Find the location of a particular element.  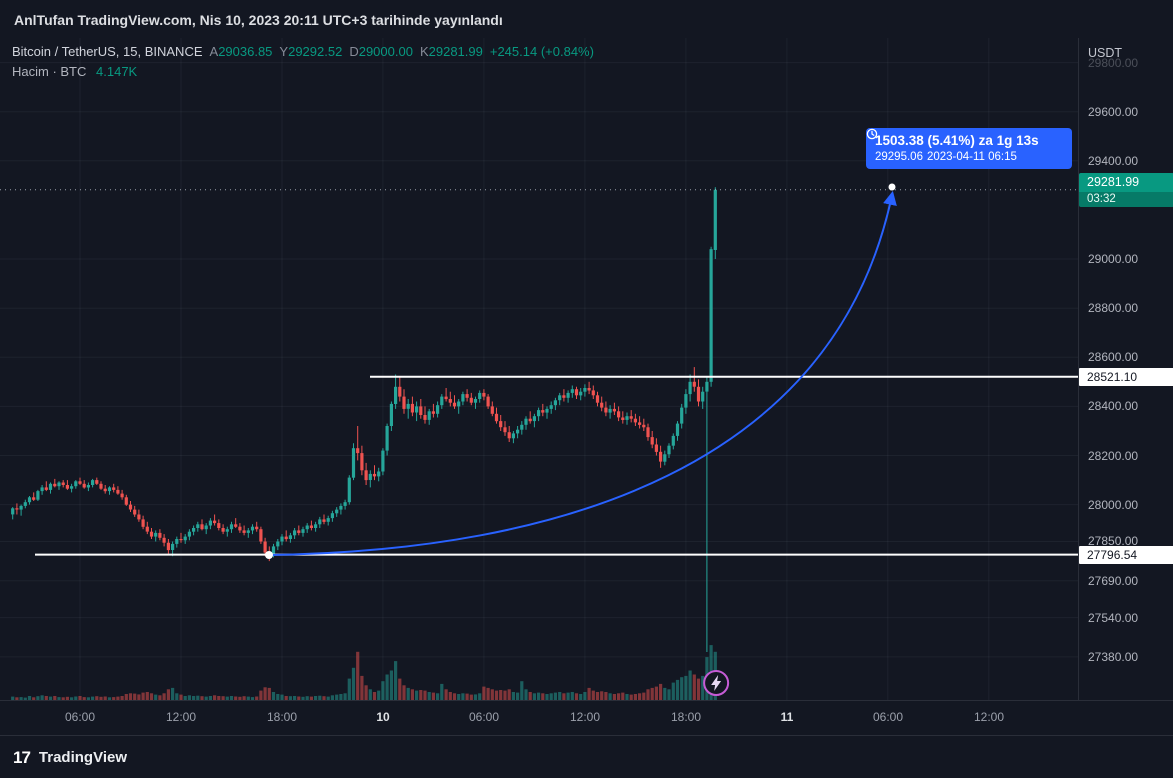

change-value: +245.14 (+0.84%) is located at coordinates (541, 51).